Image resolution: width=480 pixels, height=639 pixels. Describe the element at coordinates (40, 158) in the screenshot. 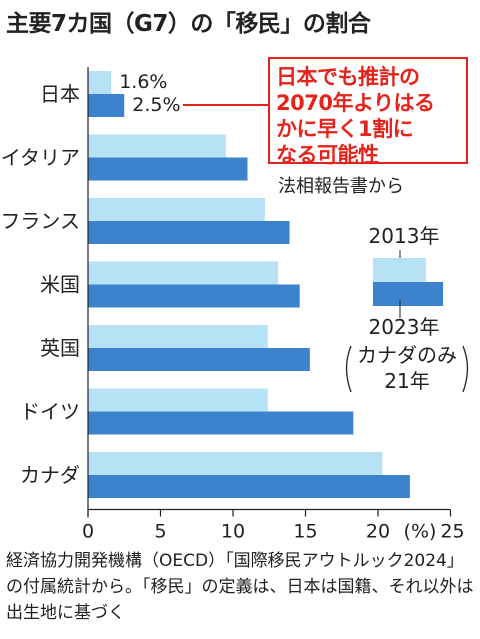

I see `category-label: イタリア` at that location.